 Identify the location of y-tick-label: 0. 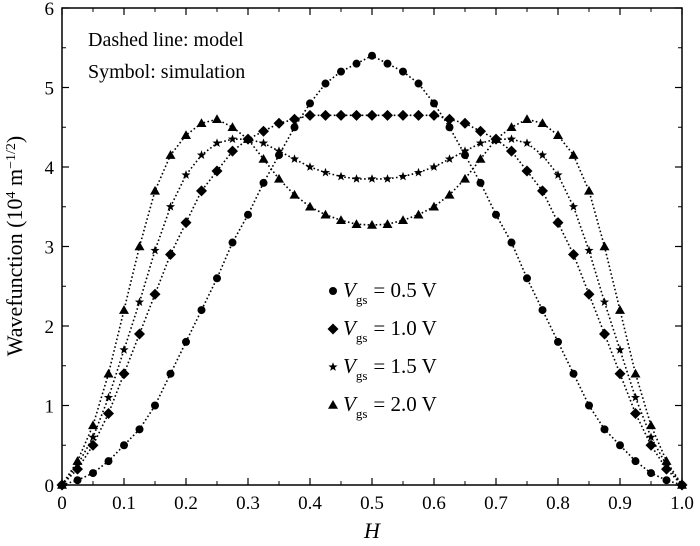
(50, 486).